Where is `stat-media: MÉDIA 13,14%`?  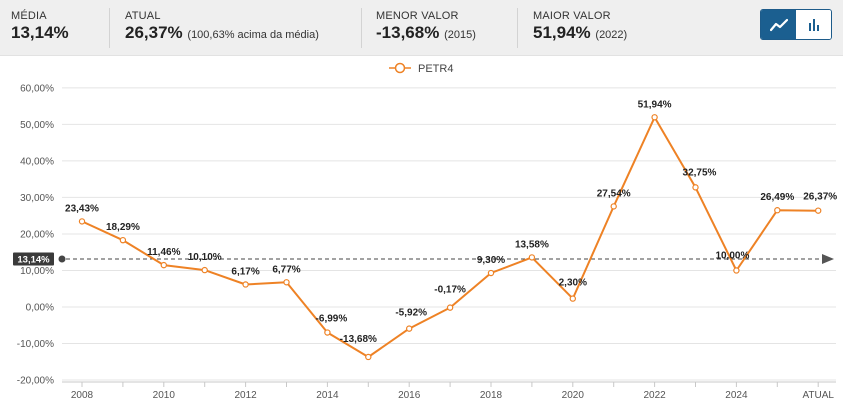
stat-media: MÉDIA 13,14% is located at coordinates (40, 26).